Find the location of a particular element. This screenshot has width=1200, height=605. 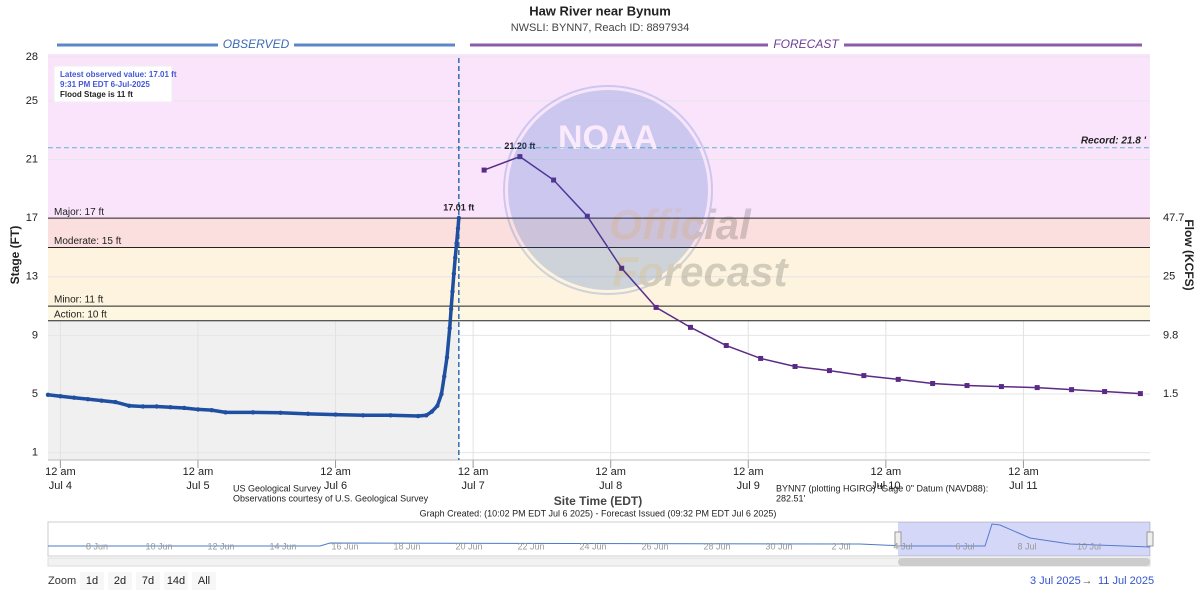

watermark-logo is located at coordinates (608, 190).